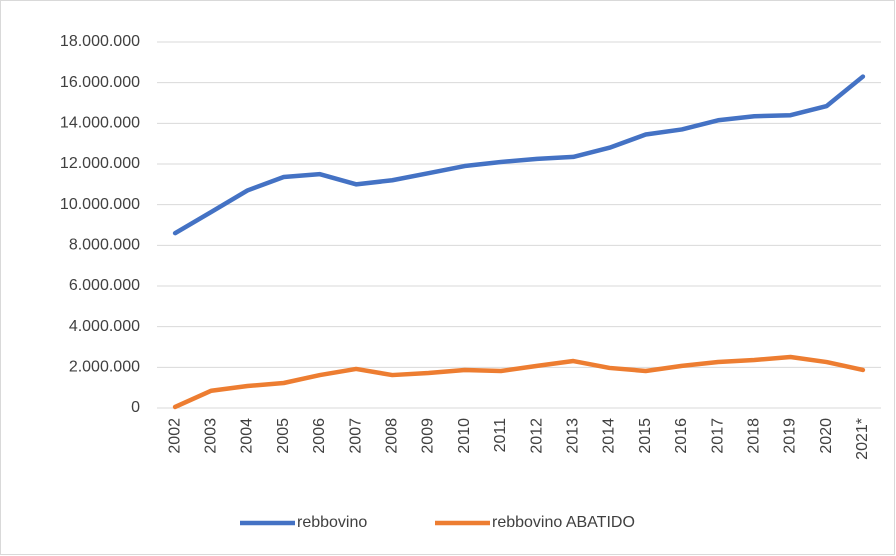 This screenshot has height=556, width=896. What do you see at coordinates (681, 436) in the screenshot?
I see `x-tick-label: 2016` at bounding box center [681, 436].